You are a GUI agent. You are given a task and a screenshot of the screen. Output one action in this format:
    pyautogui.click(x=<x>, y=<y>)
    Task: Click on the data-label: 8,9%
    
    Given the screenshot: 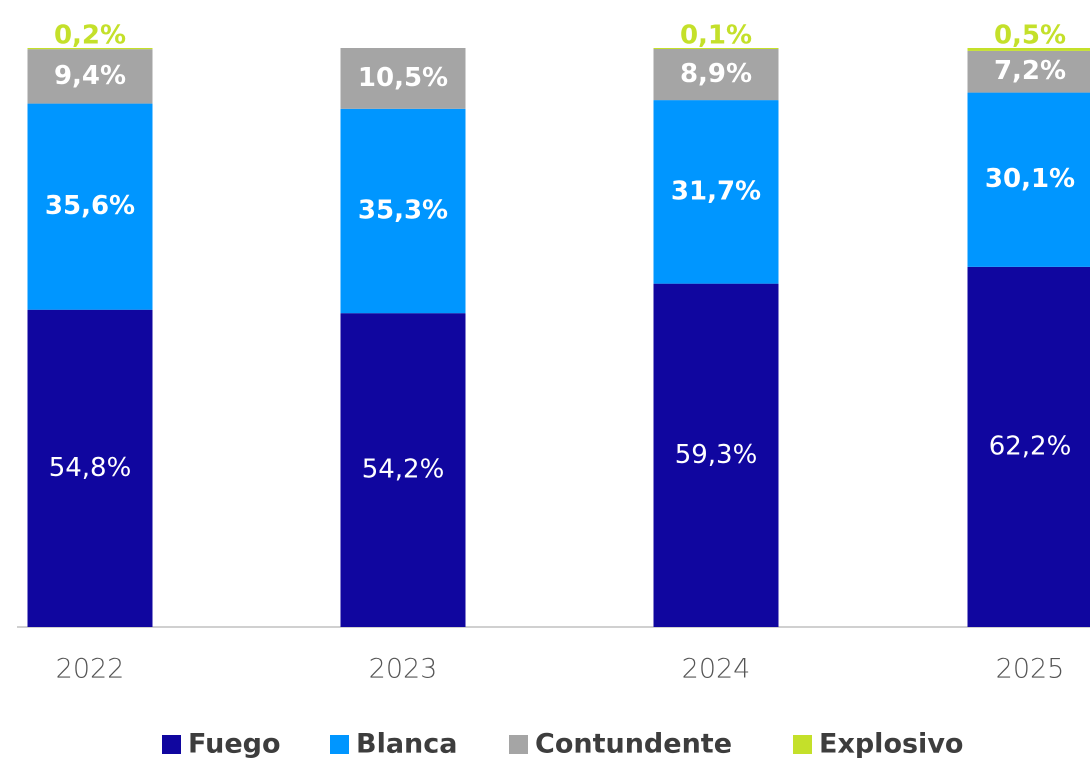 What is the action you would take?
    pyautogui.click(x=716, y=74)
    